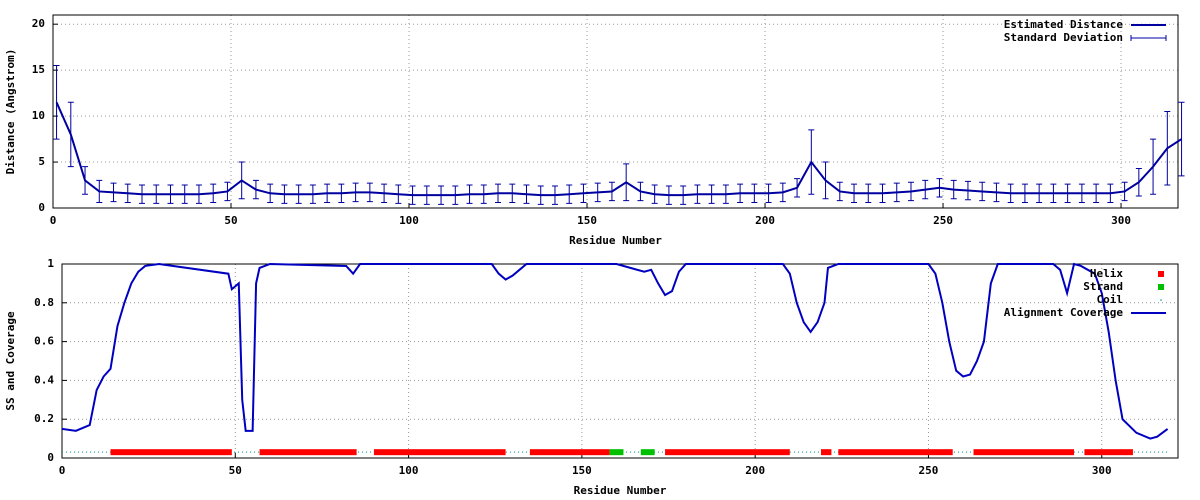  What do you see at coordinates (1064, 24) in the screenshot?
I see `legend-label: Estimated Distance` at bounding box center [1064, 24].